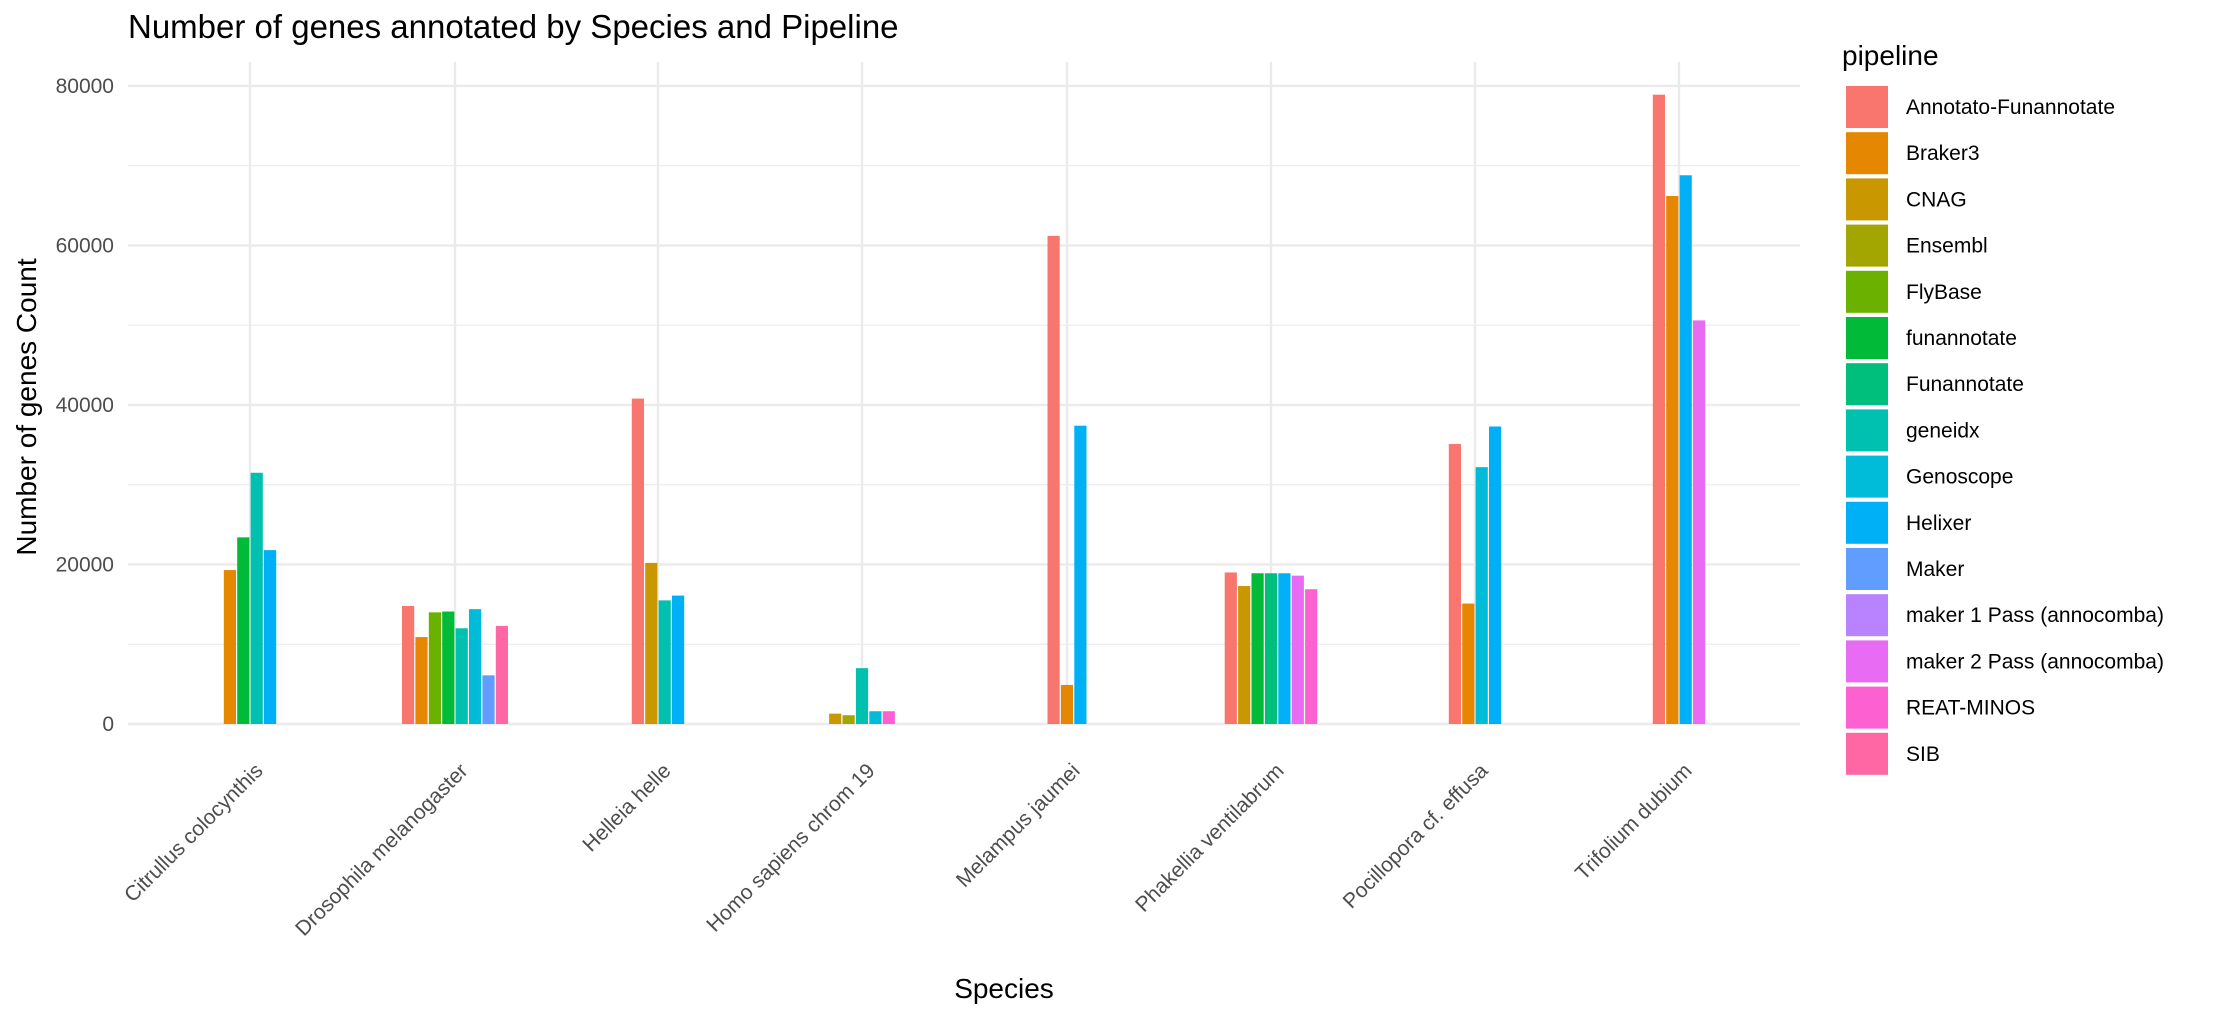 The height and width of the screenshot is (1014, 2216). Describe the element at coordinates (1633, 821) in the screenshot. I see `x-tick-label: Trifolium dubium` at that location.